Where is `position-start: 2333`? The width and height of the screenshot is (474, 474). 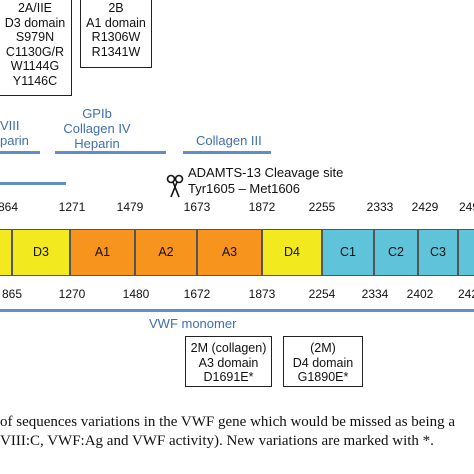 position-start: 2333 is located at coordinates (380, 207).